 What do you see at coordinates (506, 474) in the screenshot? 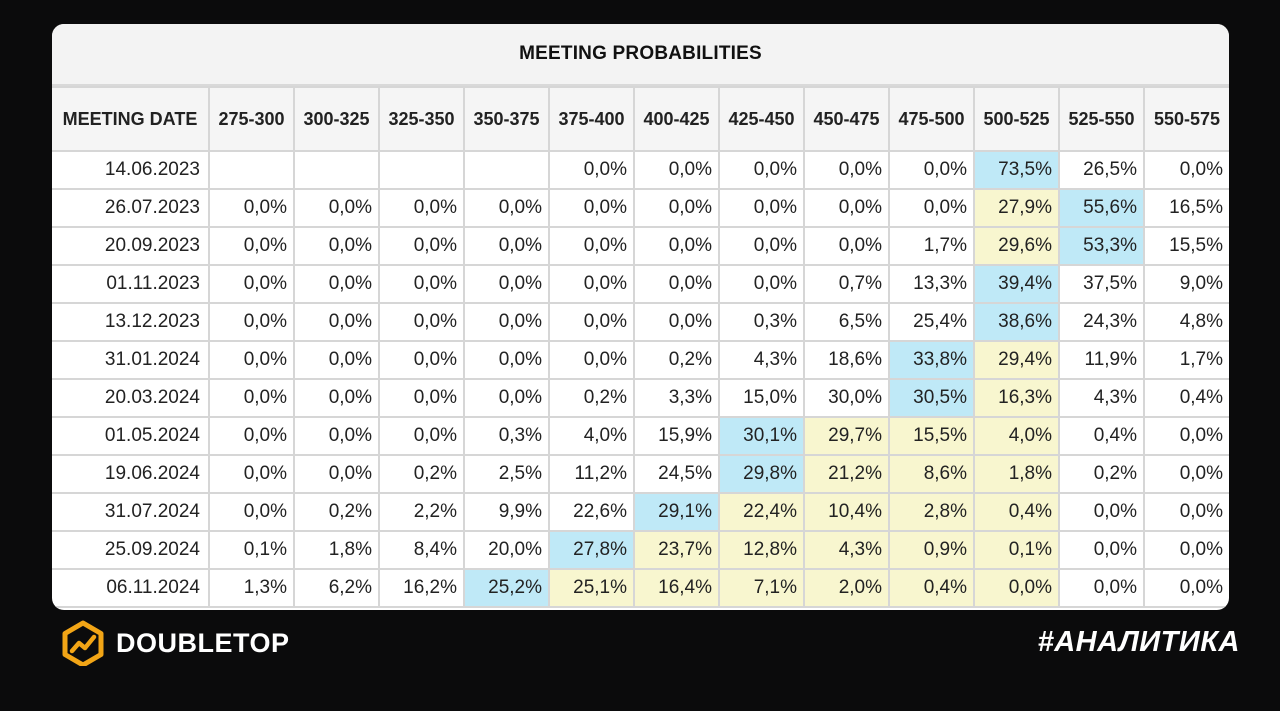
I see `probability-cell: 2,5%` at bounding box center [506, 474].